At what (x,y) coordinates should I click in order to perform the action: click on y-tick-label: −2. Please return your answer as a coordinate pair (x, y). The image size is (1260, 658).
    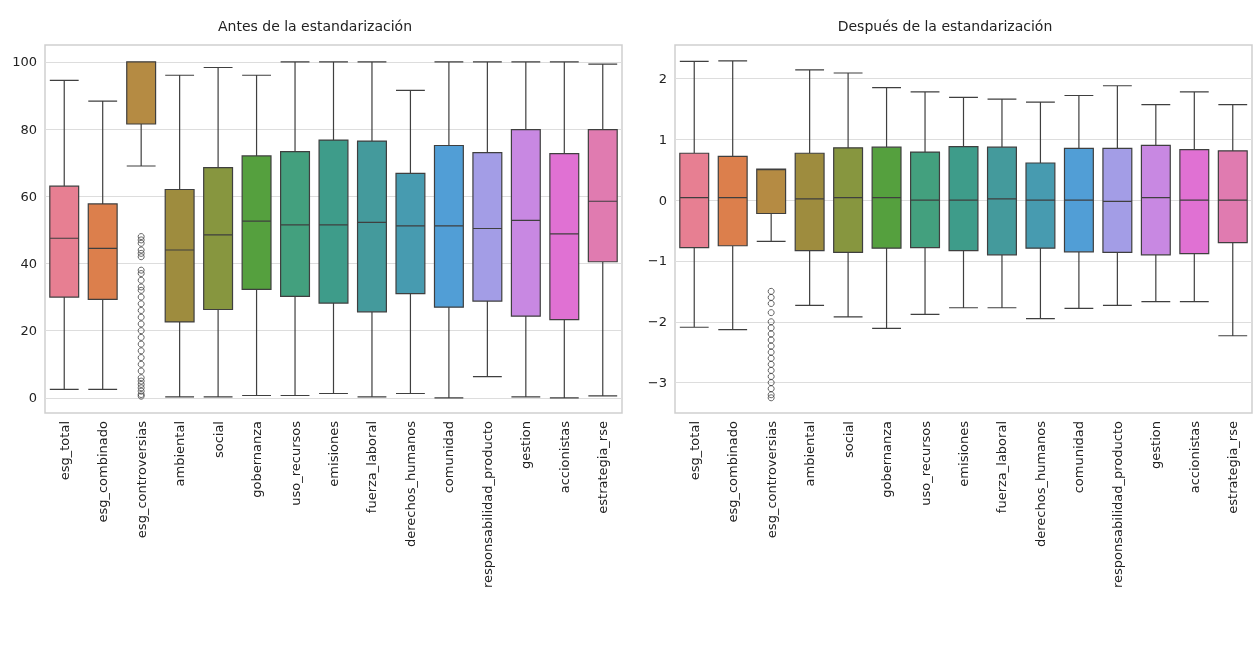
    Looking at the image, I should click on (657, 322).